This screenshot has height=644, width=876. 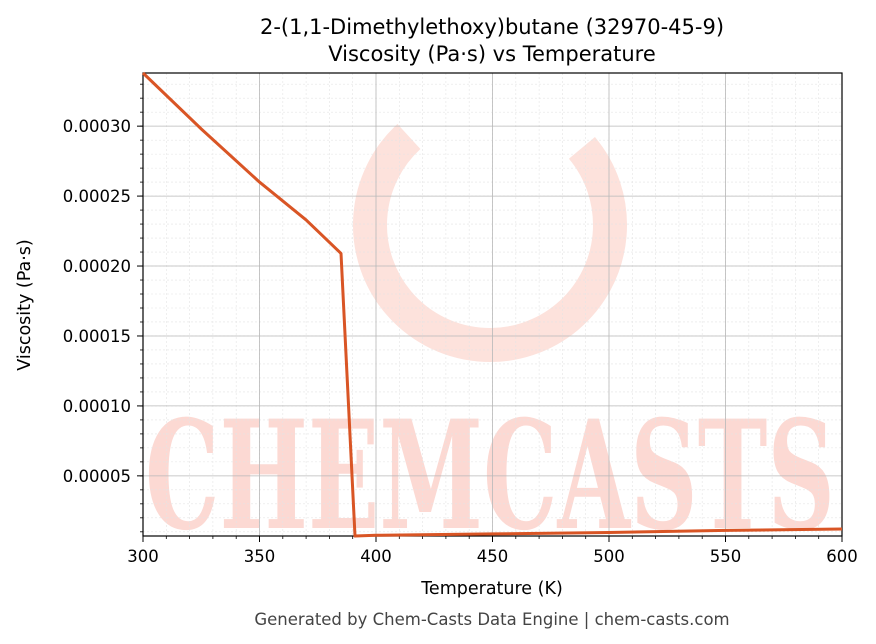 What do you see at coordinates (97, 336) in the screenshot?
I see `y-tick-label: 0.00015` at bounding box center [97, 336].